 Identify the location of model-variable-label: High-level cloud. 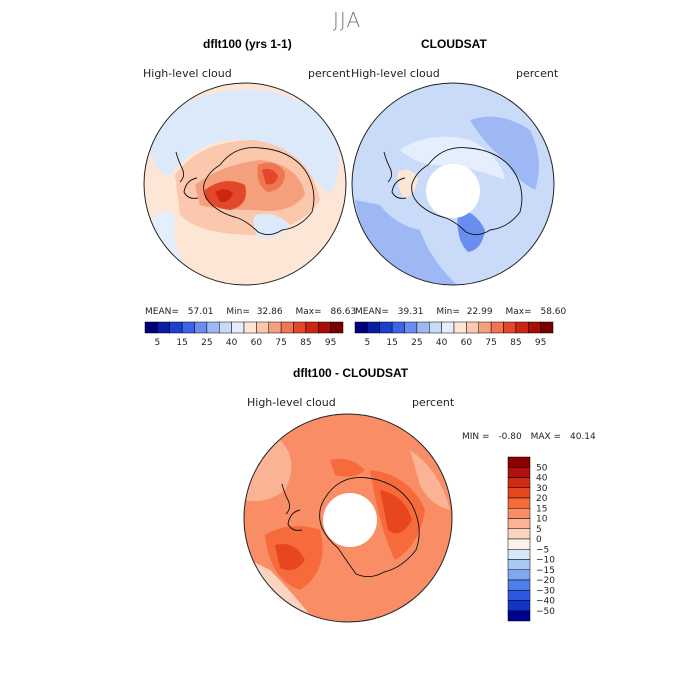
(187, 73).